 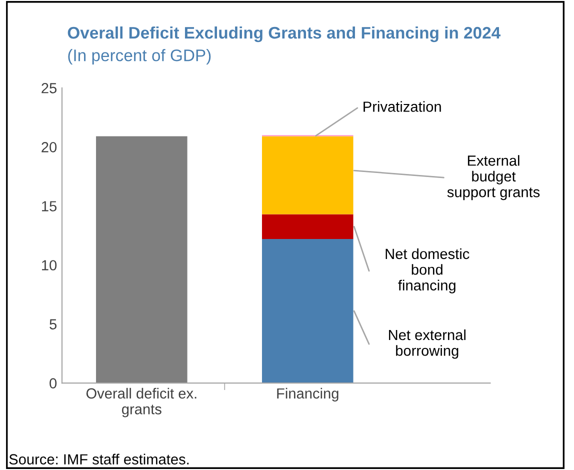 I want to click on source-note: Source: IMF staff estimates., so click(x=99, y=459).